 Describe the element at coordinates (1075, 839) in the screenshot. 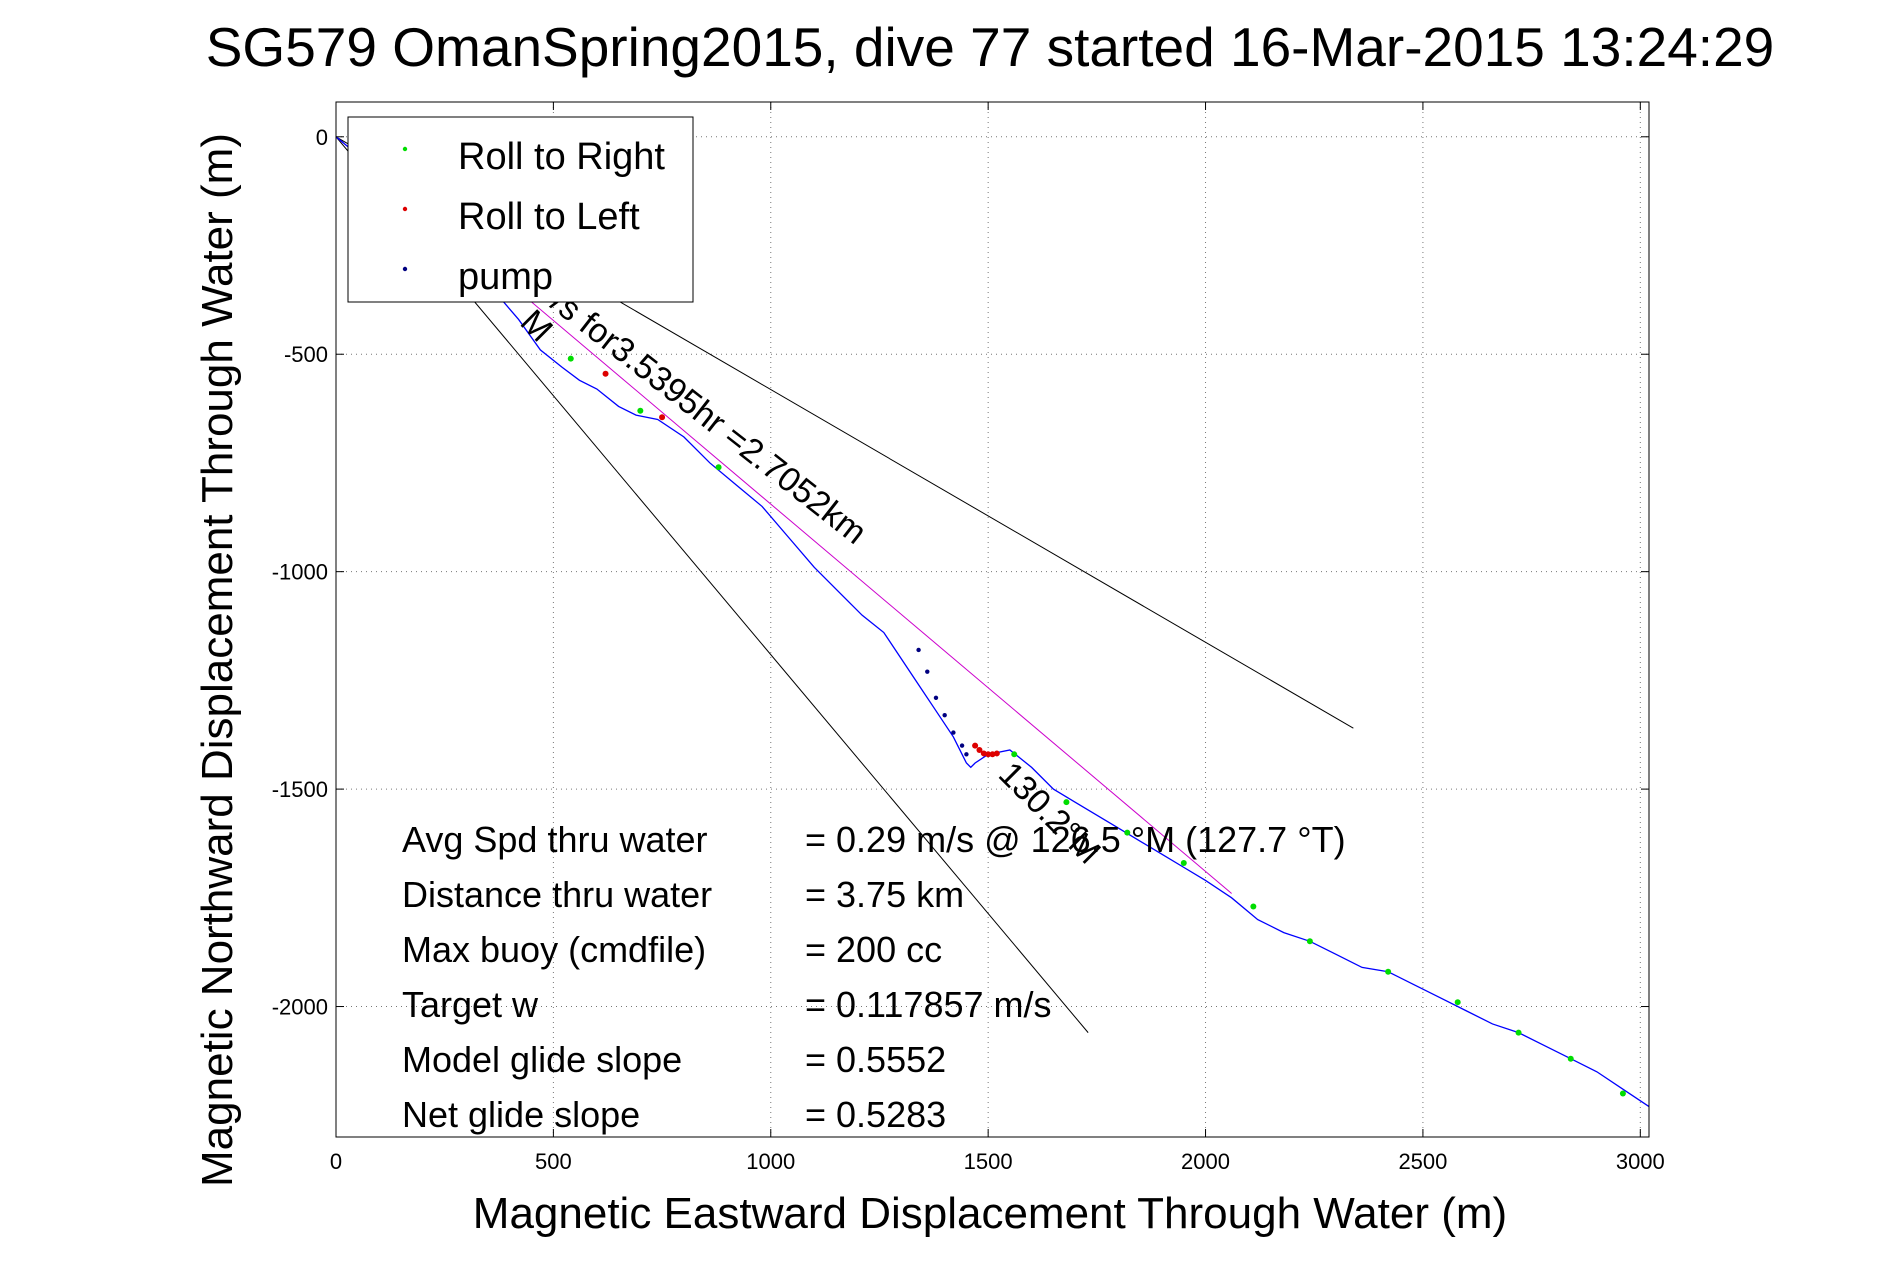

I see `stat-value: = 0.29 m/s @ 126.5 °M (127.7 °T)` at that location.